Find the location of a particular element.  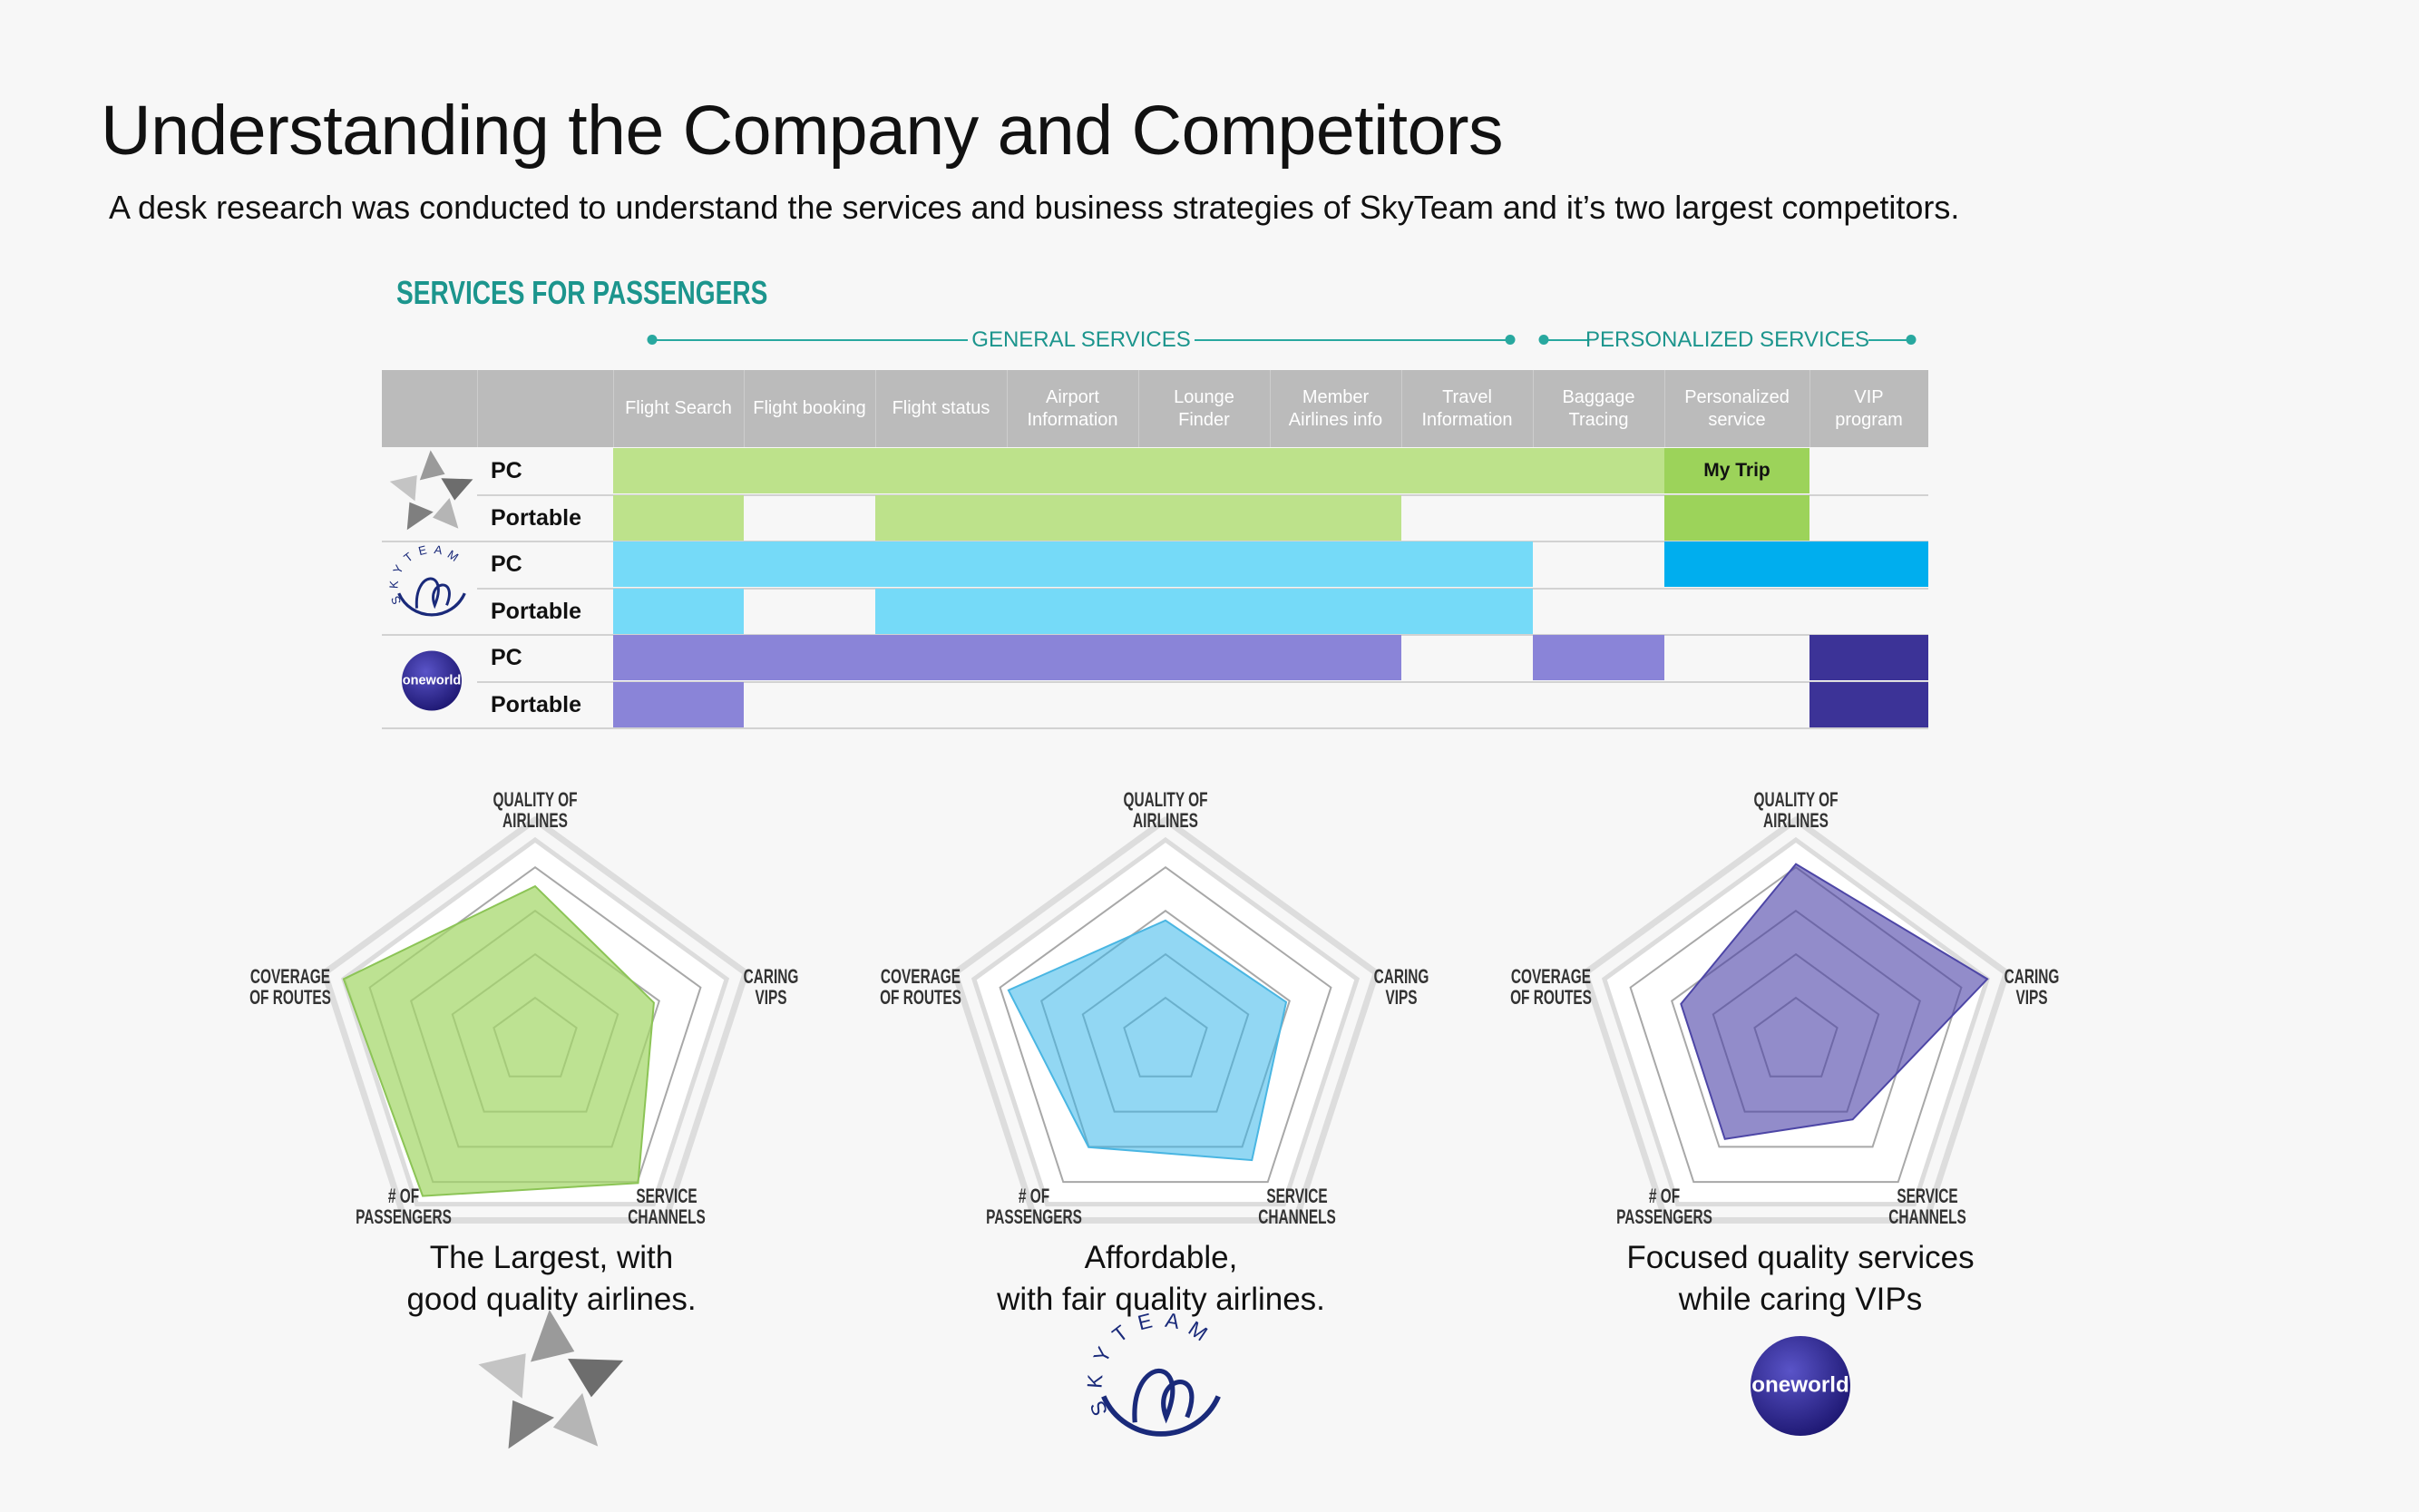

column-header: Flight booking is located at coordinates (810, 408).